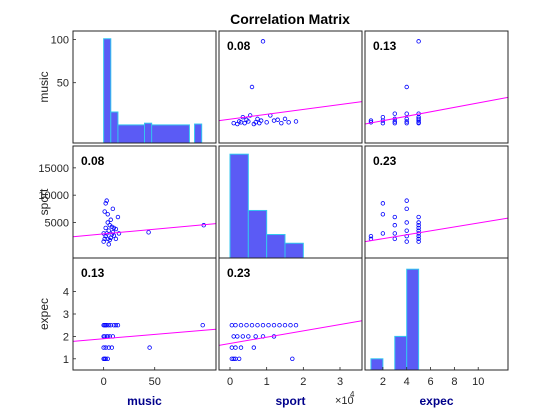 The height and width of the screenshot is (420, 560). I want to click on panel-sport-music: 0.08 5000 10000 15000, so click(127, 202).